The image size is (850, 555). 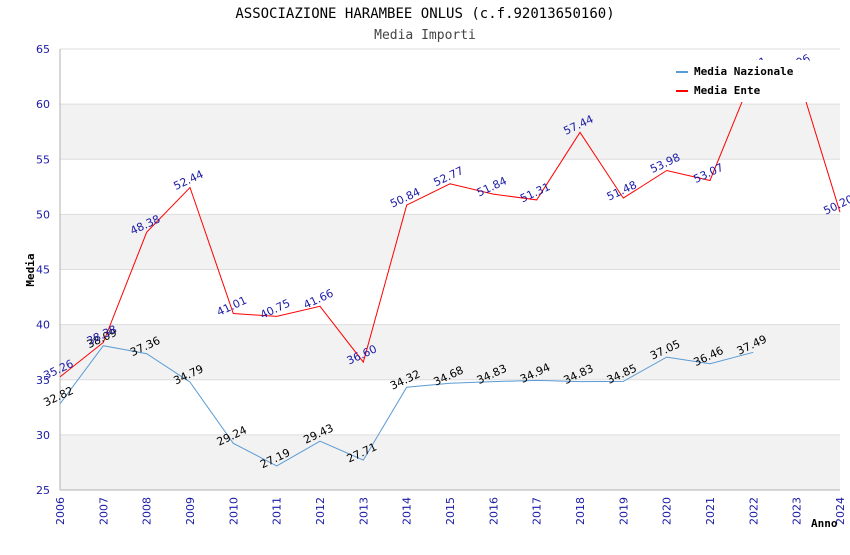 What do you see at coordinates (43, 435) in the screenshot?
I see `y-tick-label: 30` at bounding box center [43, 435].